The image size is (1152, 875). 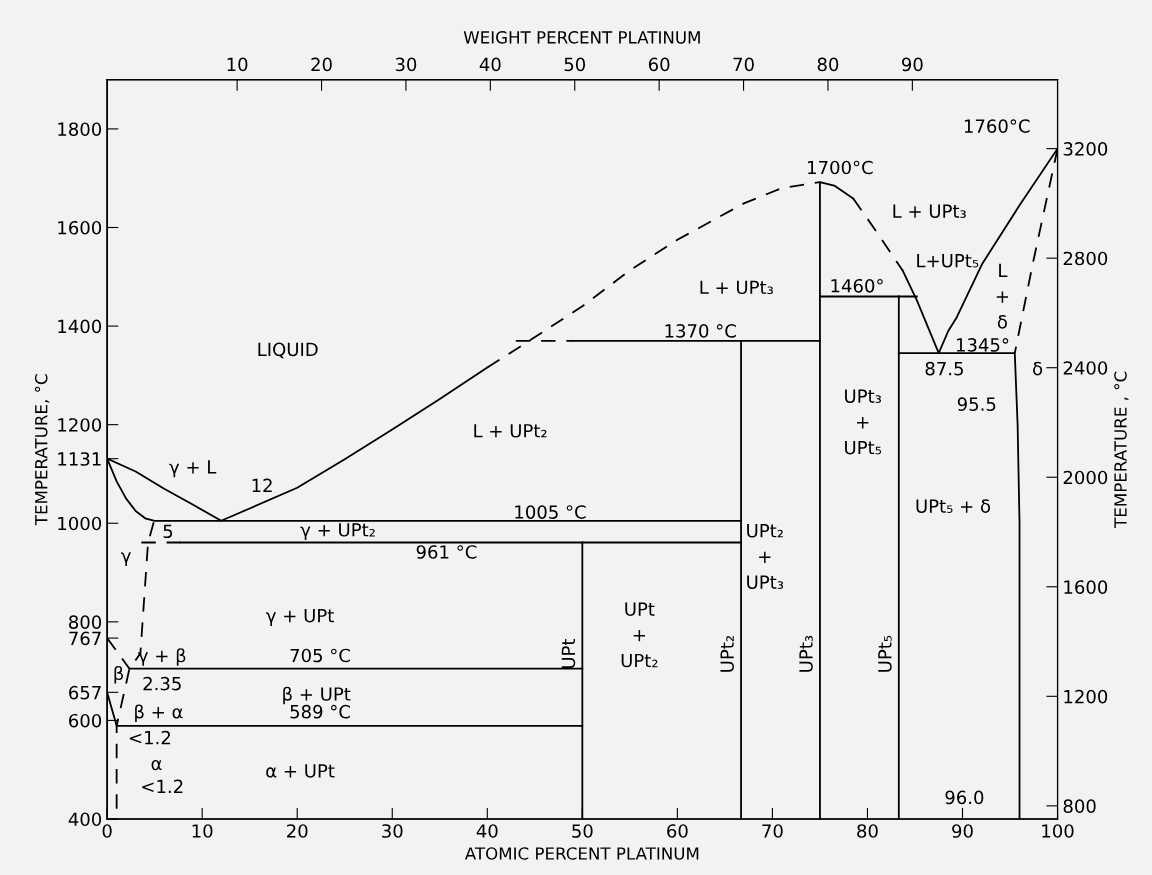 I want to click on x-tick-label: 30, so click(x=392, y=831).